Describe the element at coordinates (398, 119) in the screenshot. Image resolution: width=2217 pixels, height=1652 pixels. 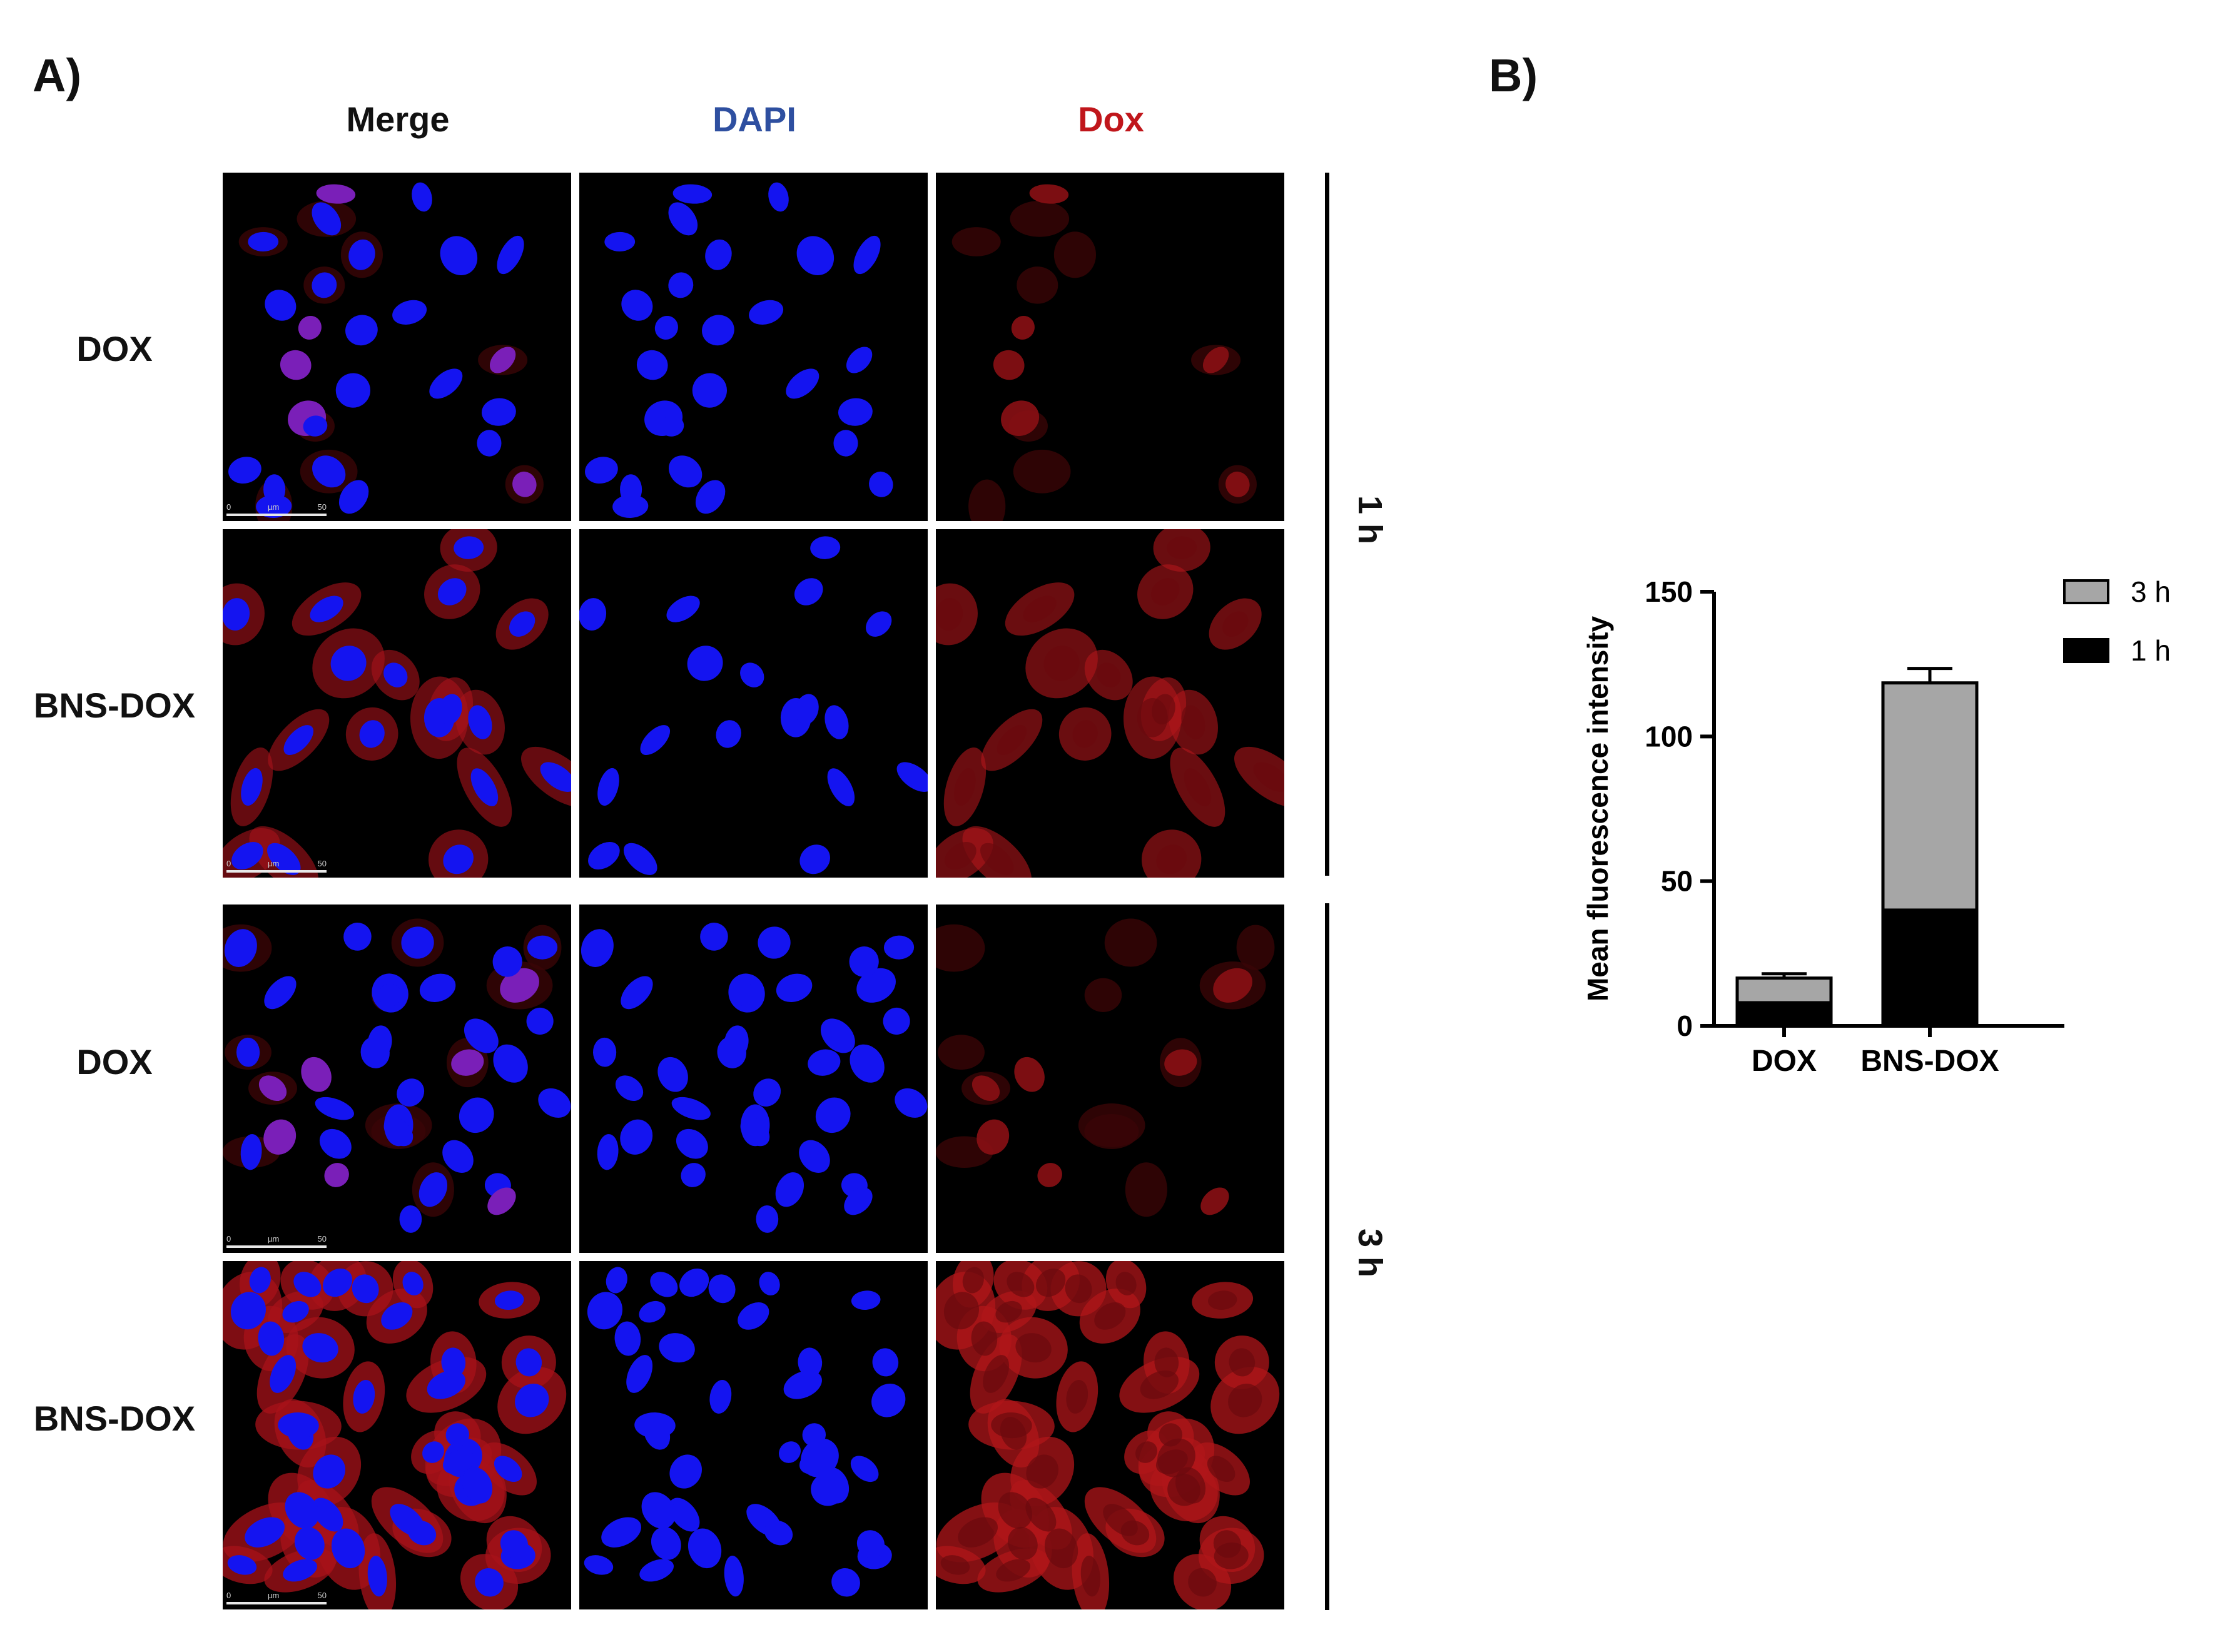
I see `column-header-merge: Merge` at that location.